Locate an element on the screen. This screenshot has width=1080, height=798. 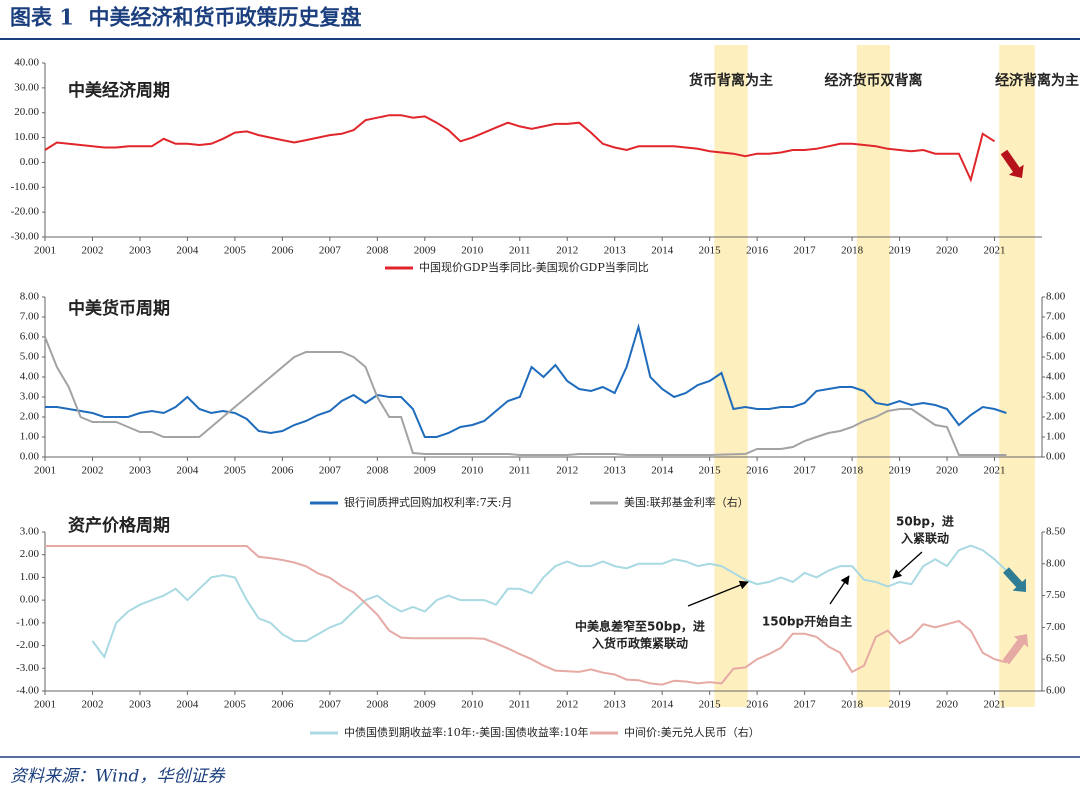
x-tick-label: 2016 is located at coordinates (757, 251).